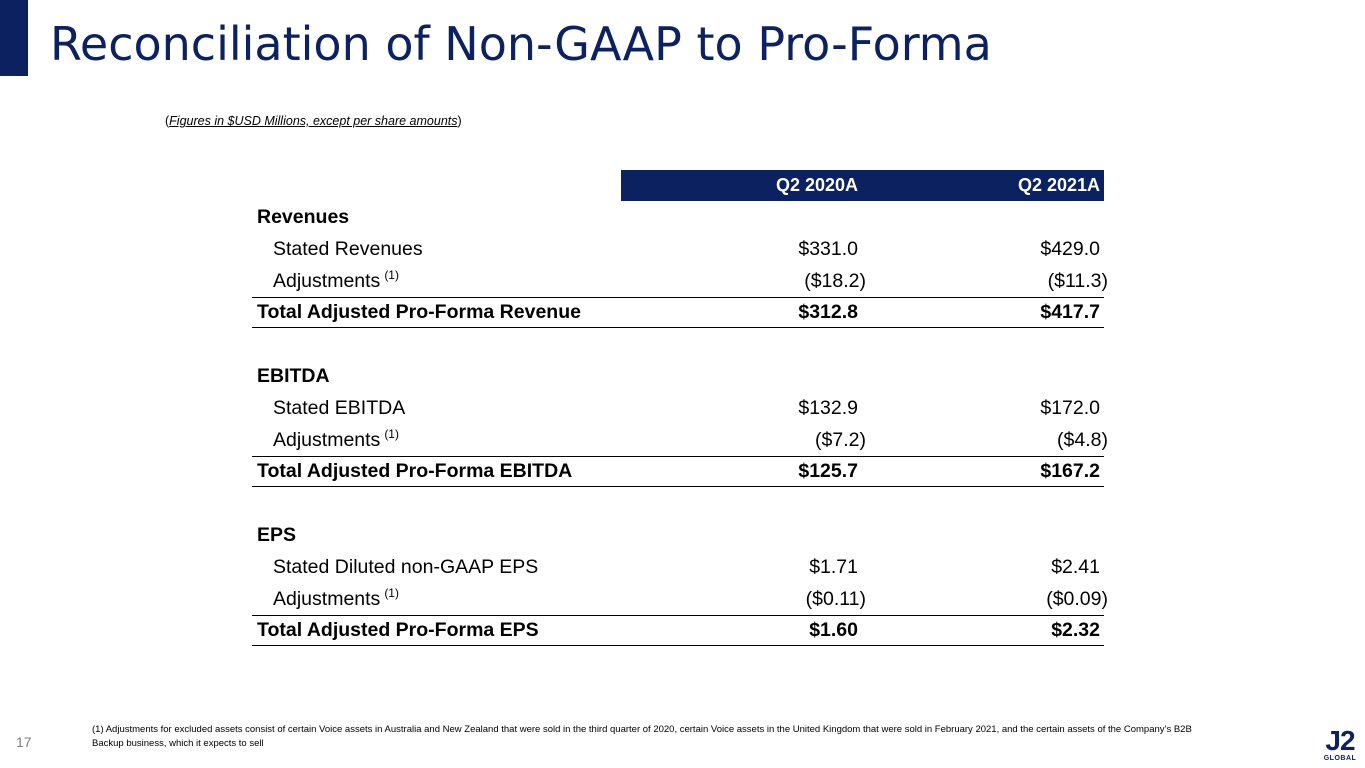 The width and height of the screenshot is (1365, 768). I want to click on table-row-stated-eps: Stated Diluted non-GAAP EPS $1.71 $2.41, so click(678, 567).